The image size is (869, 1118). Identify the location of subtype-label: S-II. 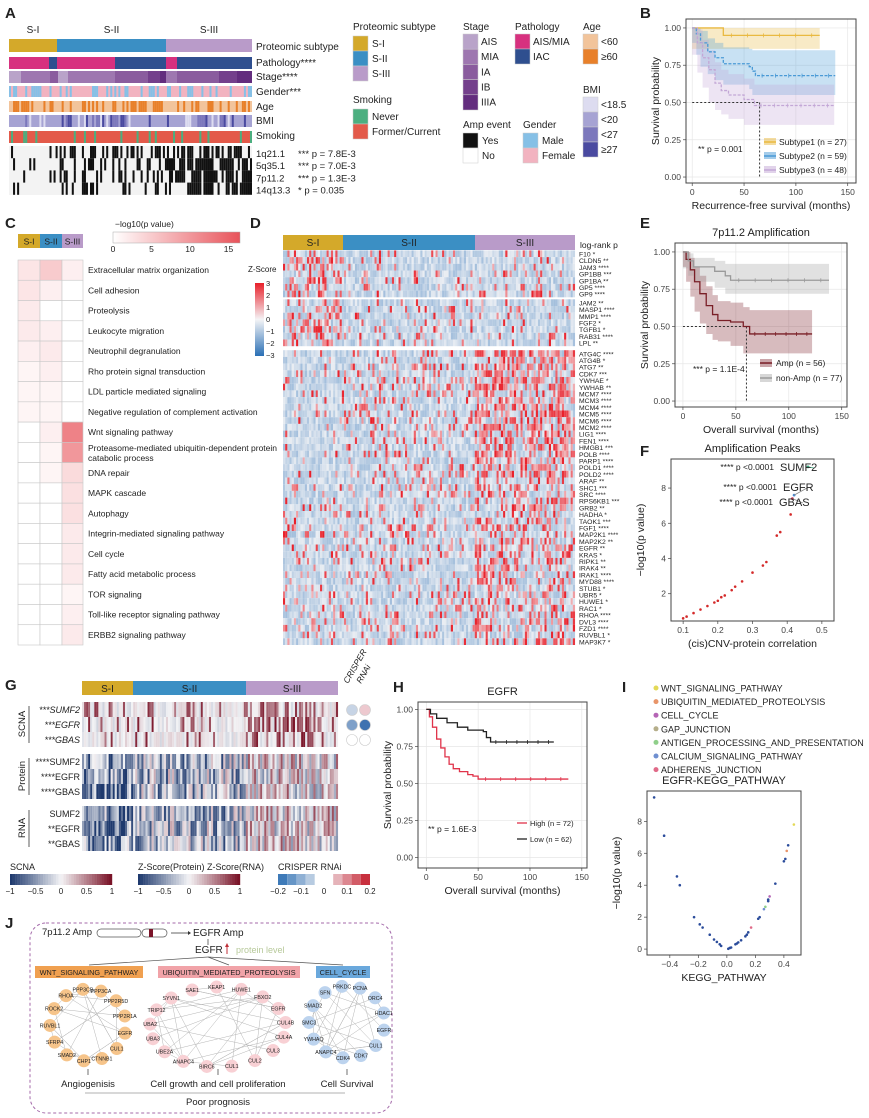
(409, 243).